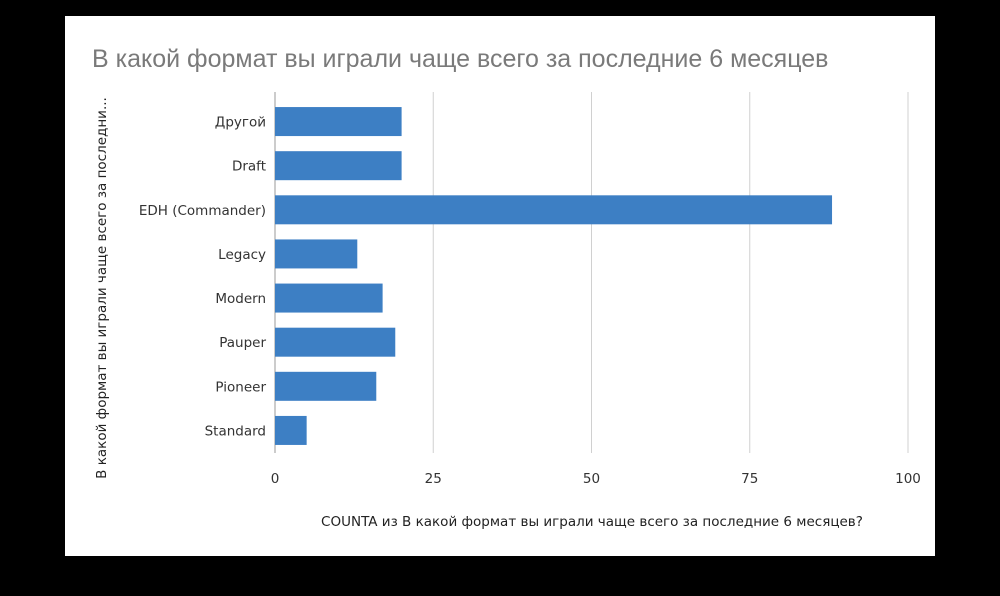 This screenshot has width=1000, height=596. Describe the element at coordinates (591, 479) in the screenshot. I see `x-tick-label: 50` at that location.